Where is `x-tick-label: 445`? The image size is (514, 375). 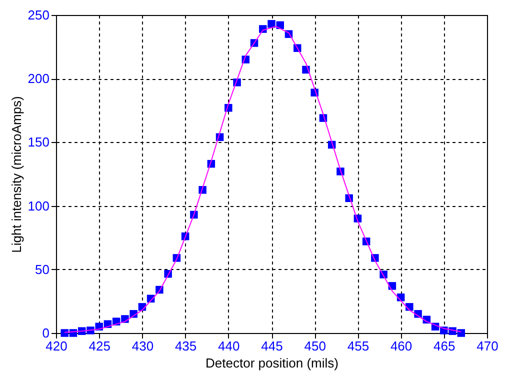 x-tick-label: 445 is located at coordinates (272, 346).